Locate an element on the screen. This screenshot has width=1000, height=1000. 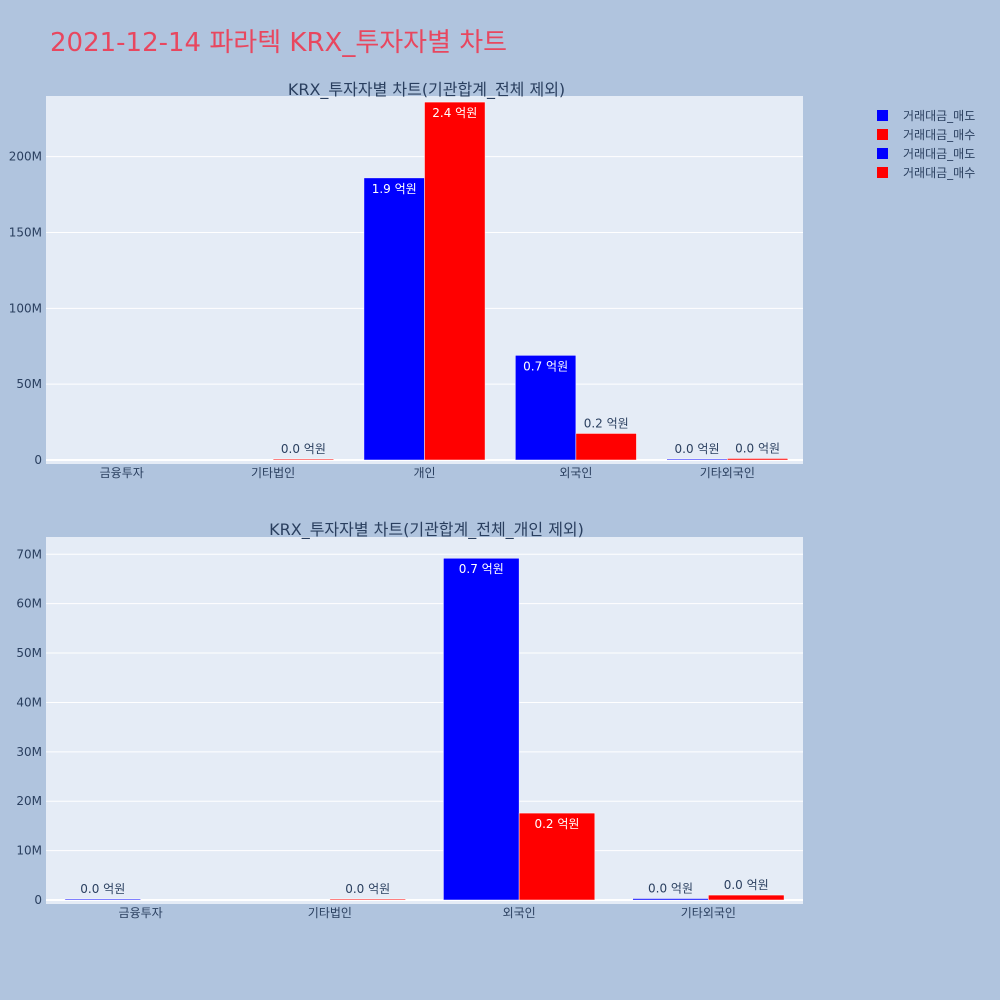
bar-data-label: 2.4 억원 is located at coordinates (454, 113).